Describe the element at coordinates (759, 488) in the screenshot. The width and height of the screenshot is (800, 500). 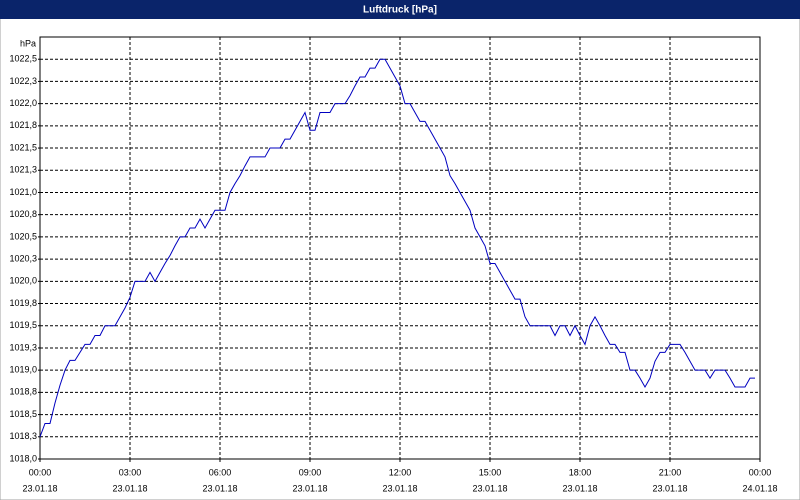
I see `x-tick-date: 24.01.18` at that location.